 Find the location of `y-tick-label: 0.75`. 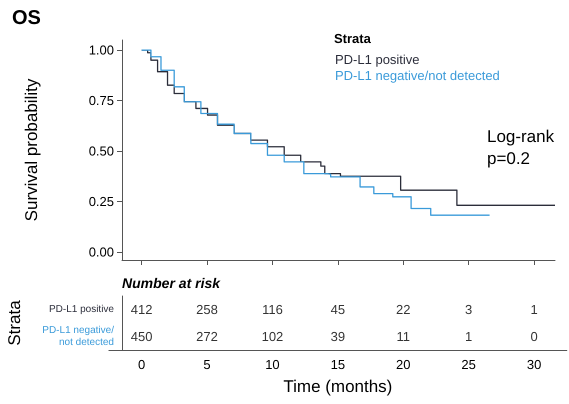

y-tick-label: 0.75 is located at coordinates (101, 100).